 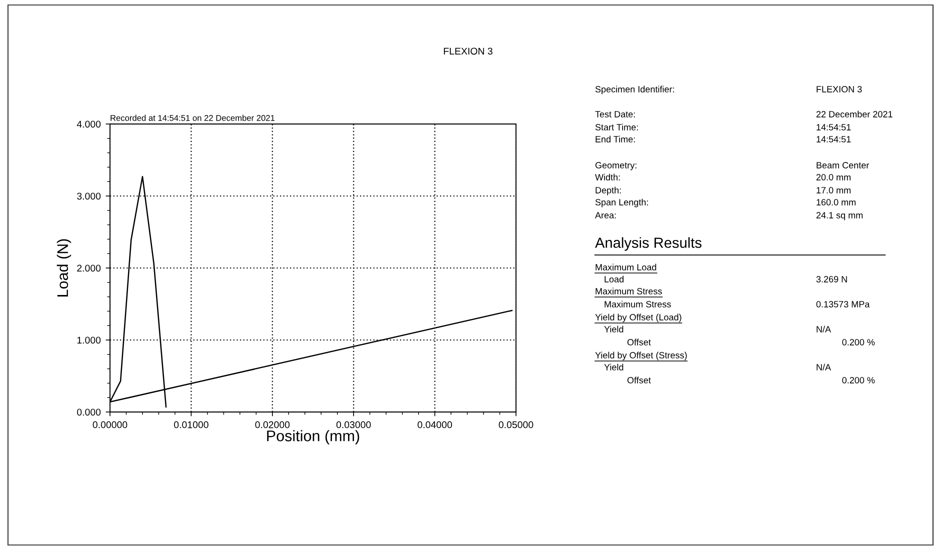 I want to click on x-tick-label: 0.00000, so click(x=110, y=424).